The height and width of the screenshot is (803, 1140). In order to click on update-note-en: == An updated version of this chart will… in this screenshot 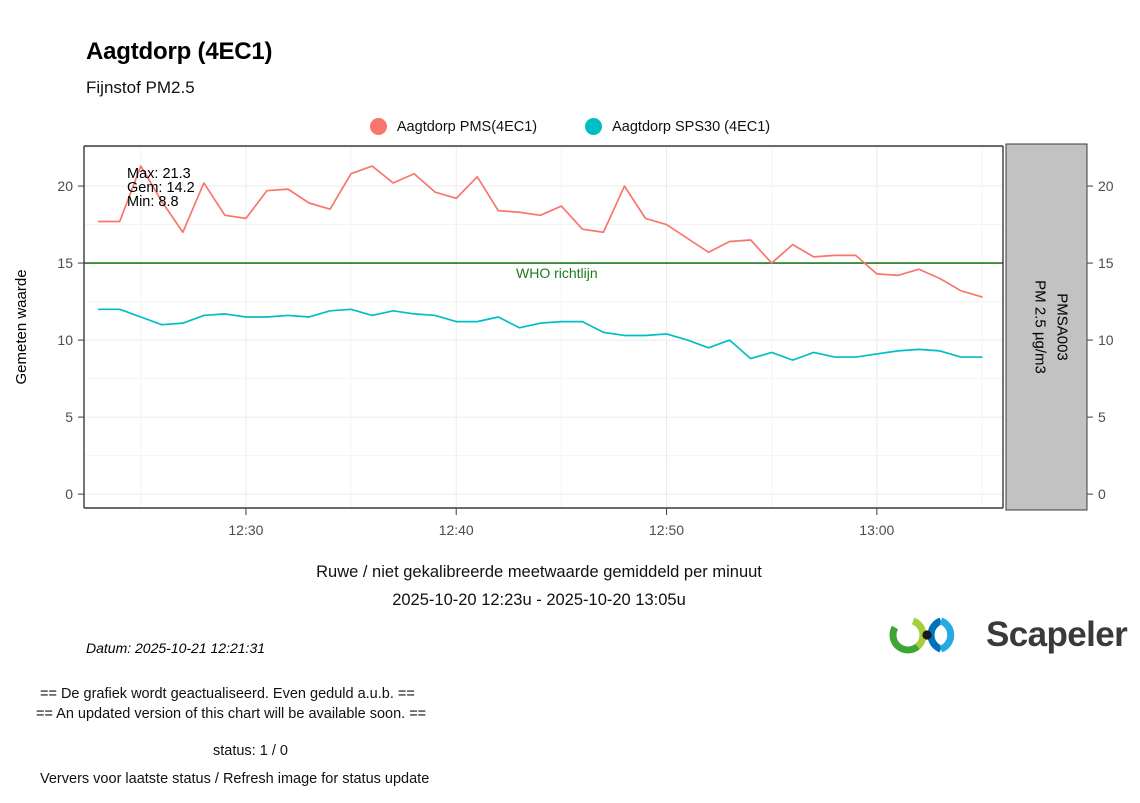, I will do `click(231, 714)`.